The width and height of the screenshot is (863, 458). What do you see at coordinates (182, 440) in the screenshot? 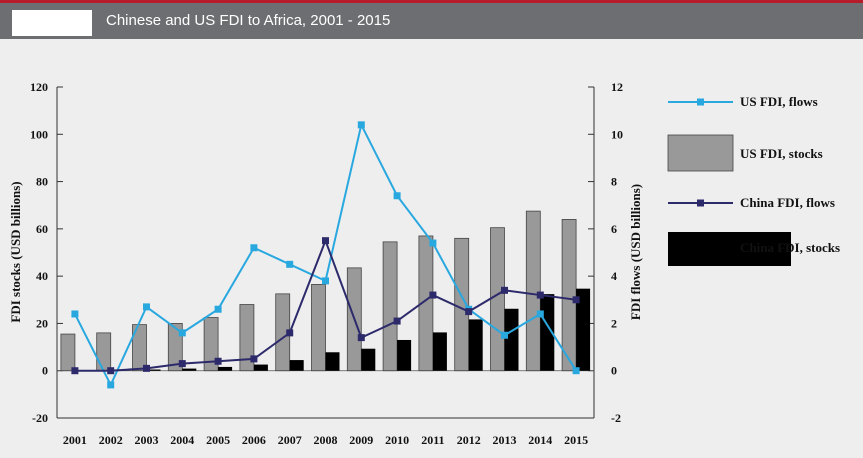
I see `x-tick-label: 2004` at bounding box center [182, 440].